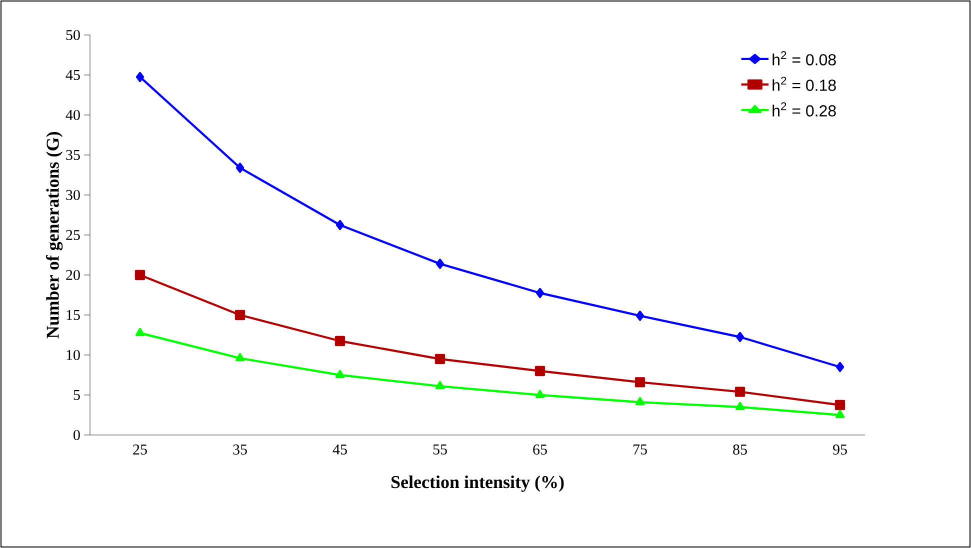 This screenshot has height=548, width=971. Describe the element at coordinates (73, 315) in the screenshot. I see `y-tick-label: 15` at that location.